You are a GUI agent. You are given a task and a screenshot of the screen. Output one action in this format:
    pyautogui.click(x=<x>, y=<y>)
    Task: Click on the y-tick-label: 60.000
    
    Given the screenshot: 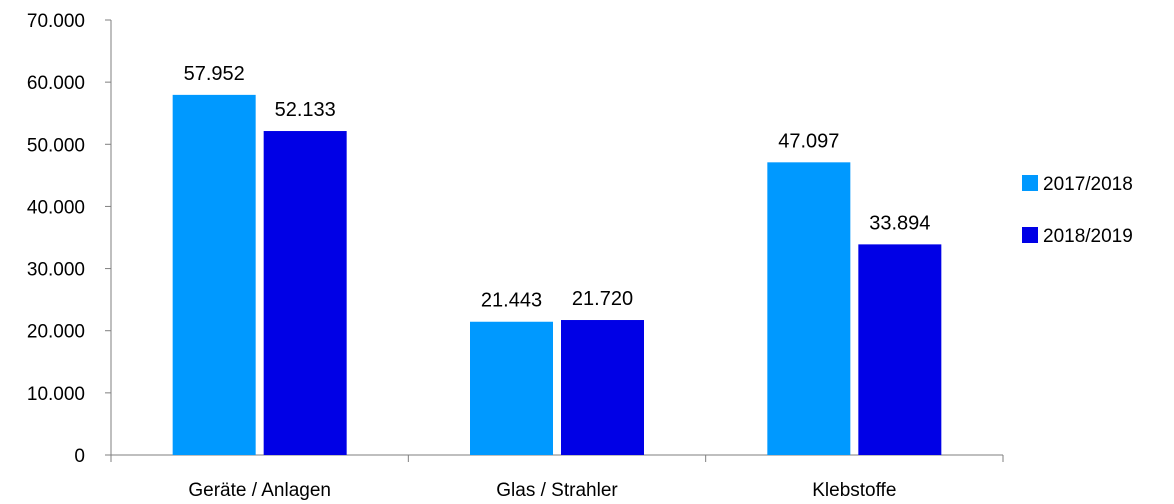 What is the action you would take?
    pyautogui.click(x=56, y=83)
    